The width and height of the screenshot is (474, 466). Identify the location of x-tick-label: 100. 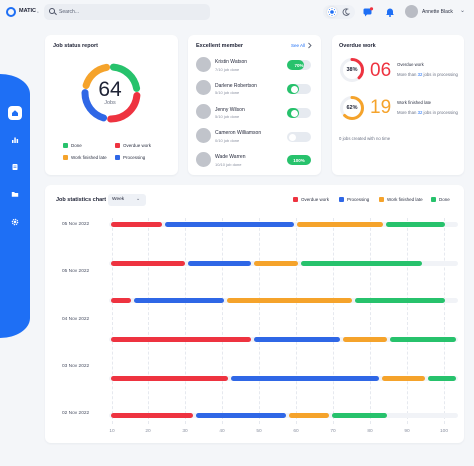
(443, 431).